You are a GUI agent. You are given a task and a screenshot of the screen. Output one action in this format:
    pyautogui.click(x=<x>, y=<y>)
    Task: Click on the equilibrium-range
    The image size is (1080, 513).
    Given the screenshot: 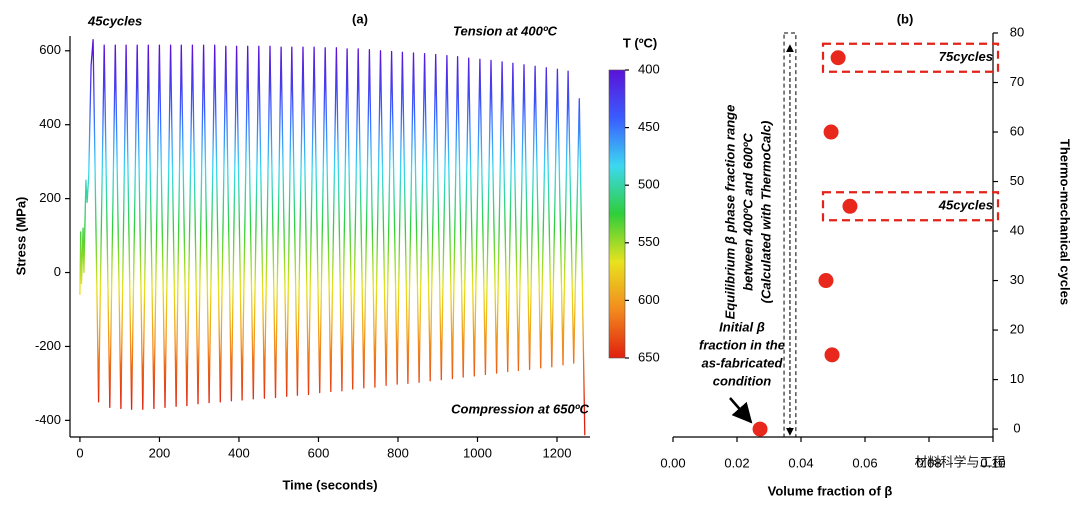 What is the action you would take?
    pyautogui.click(x=790, y=235)
    